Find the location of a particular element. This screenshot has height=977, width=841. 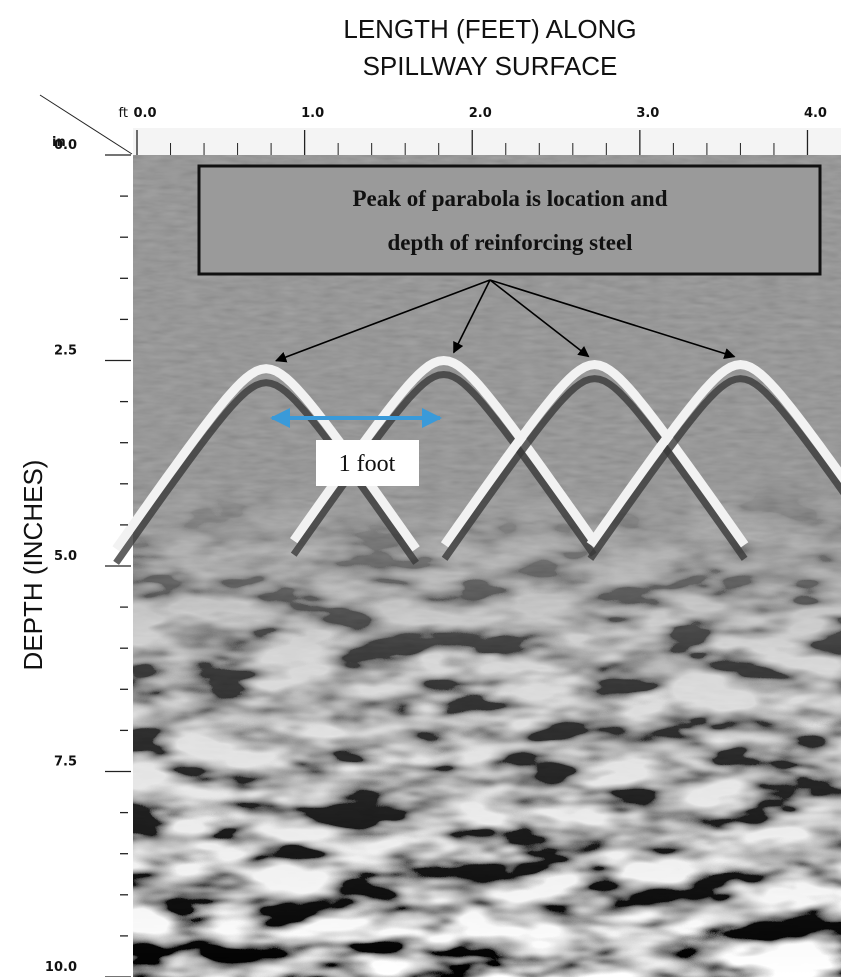

y-tick-label: 7.5 is located at coordinates (65, 762).